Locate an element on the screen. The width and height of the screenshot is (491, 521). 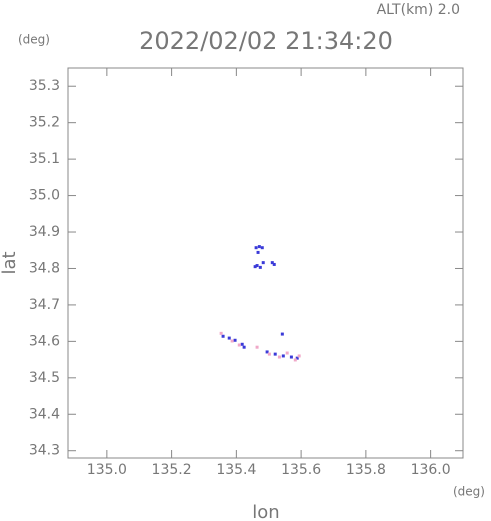
y-tick-label: 35.0 is located at coordinates (44, 196).